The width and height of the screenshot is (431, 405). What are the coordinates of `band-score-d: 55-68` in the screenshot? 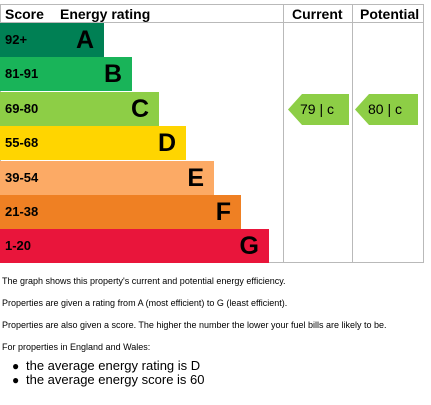 It's located at (24, 143).